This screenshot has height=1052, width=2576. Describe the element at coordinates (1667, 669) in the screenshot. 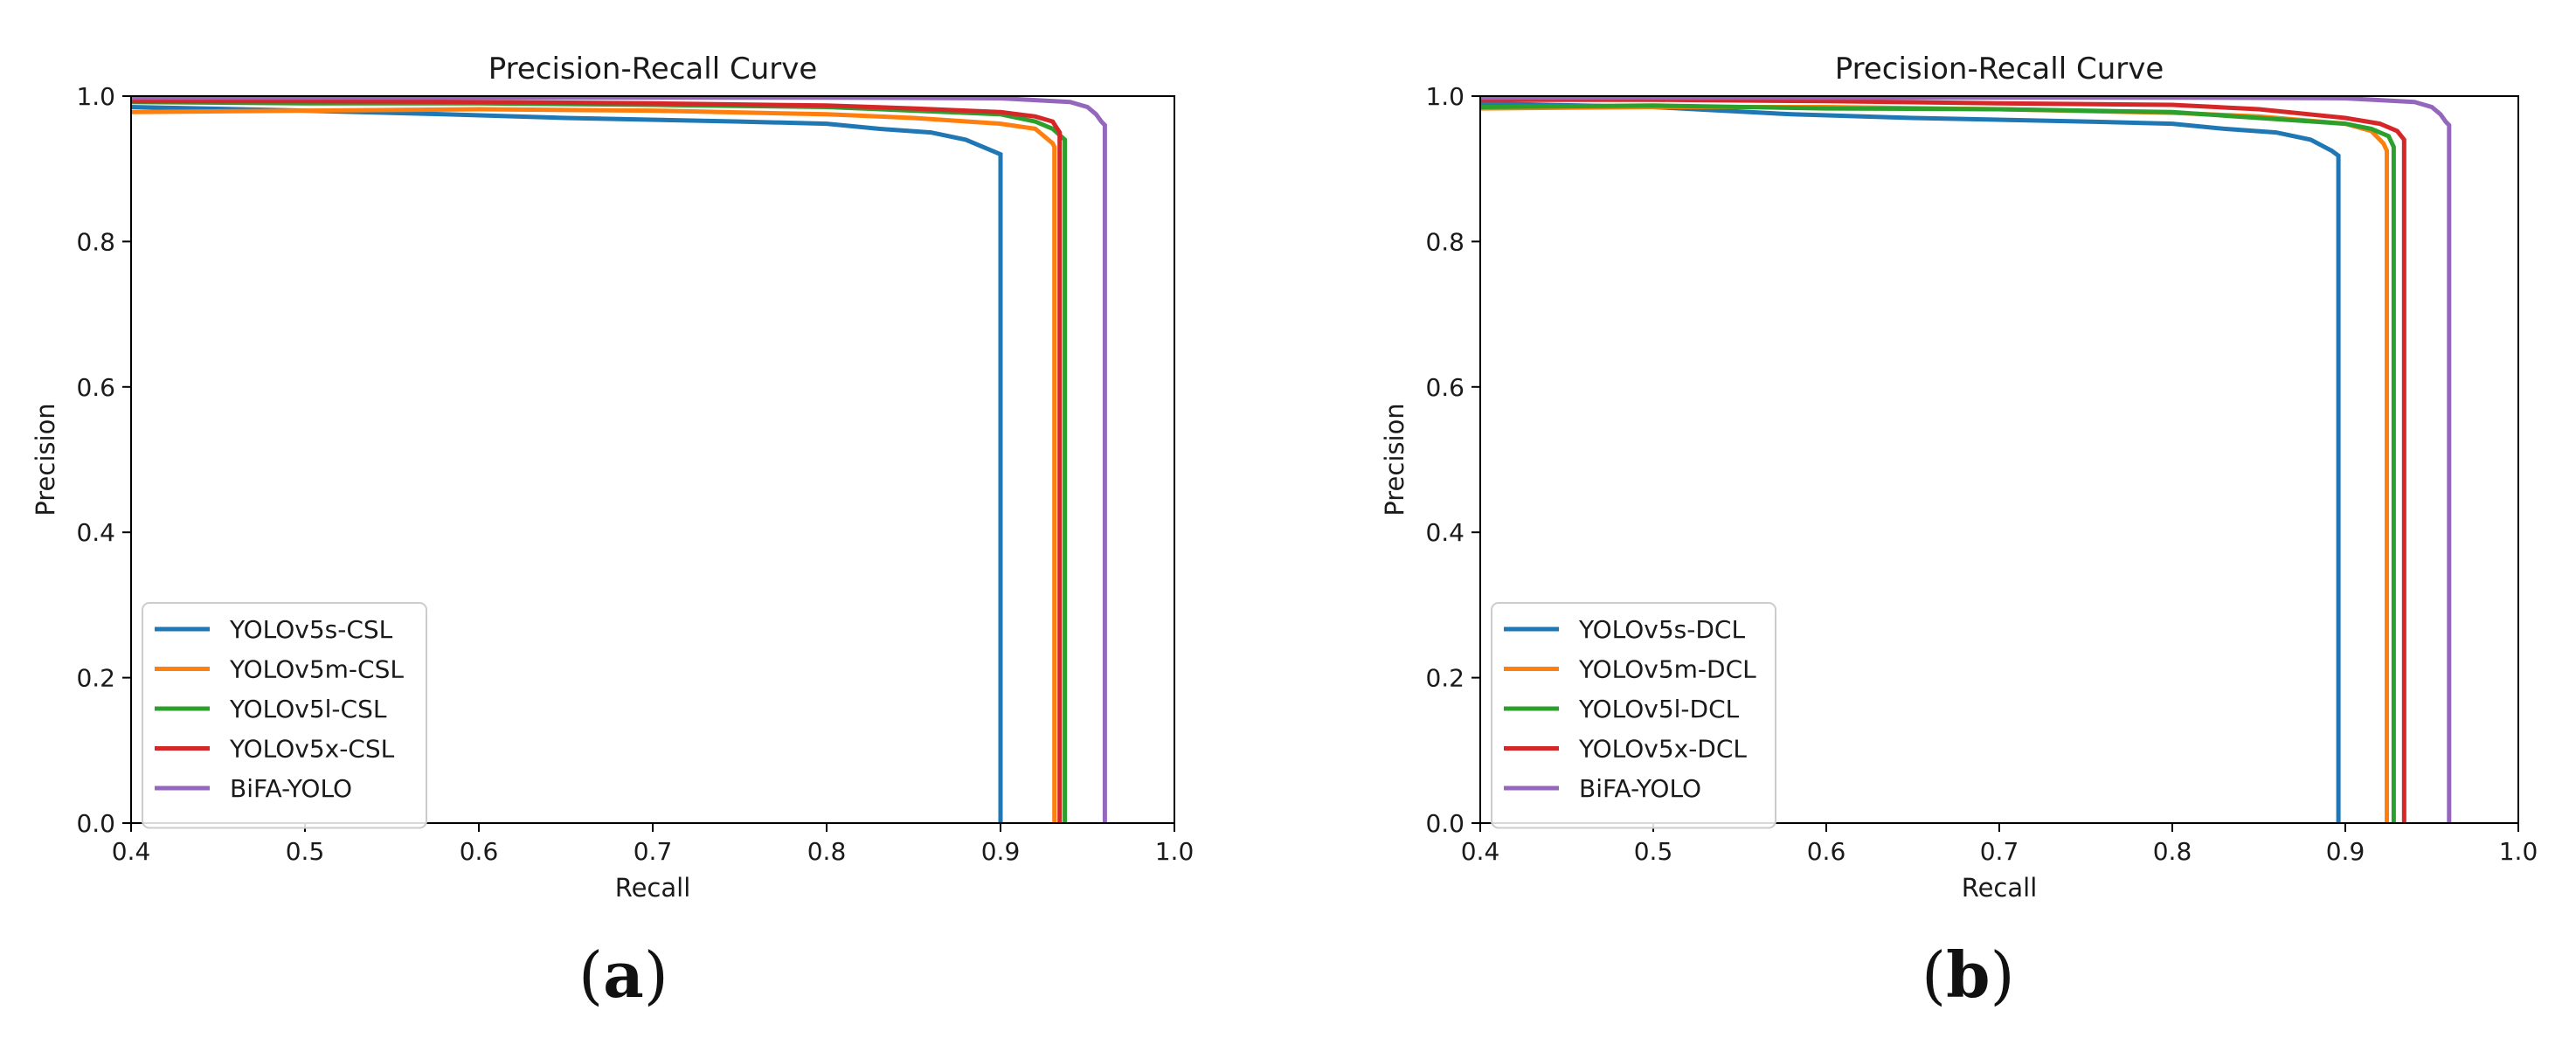

I see `legend-label: YOLOv5m-DCL` at that location.